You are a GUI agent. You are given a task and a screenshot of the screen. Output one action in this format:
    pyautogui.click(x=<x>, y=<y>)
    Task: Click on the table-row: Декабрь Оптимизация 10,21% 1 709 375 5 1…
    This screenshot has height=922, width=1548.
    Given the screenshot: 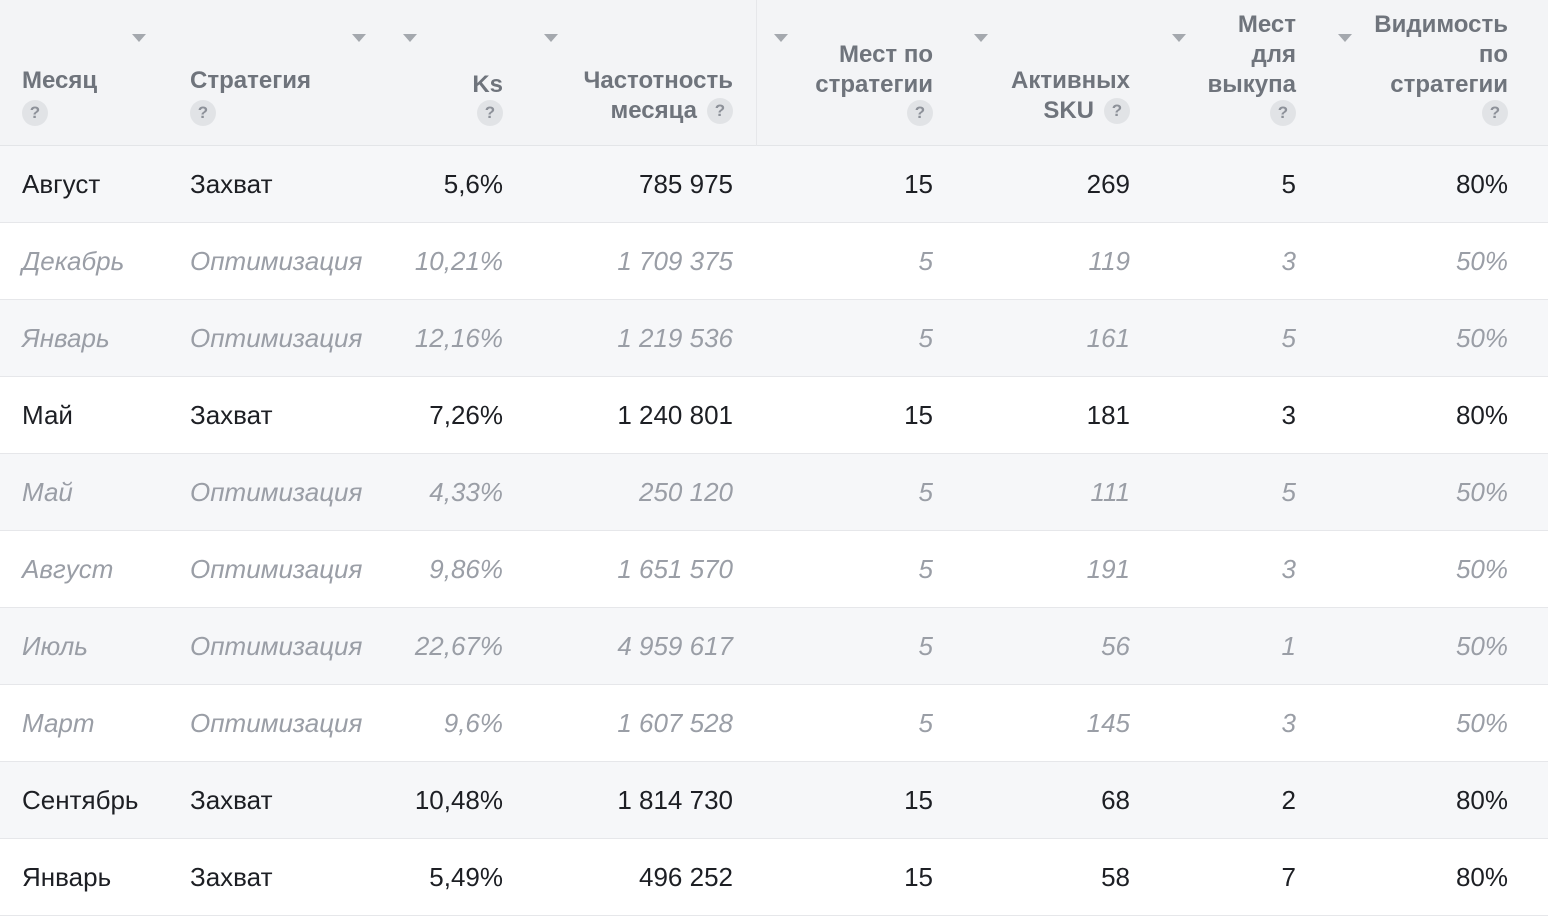 What is the action you would take?
    pyautogui.click(x=774, y=261)
    